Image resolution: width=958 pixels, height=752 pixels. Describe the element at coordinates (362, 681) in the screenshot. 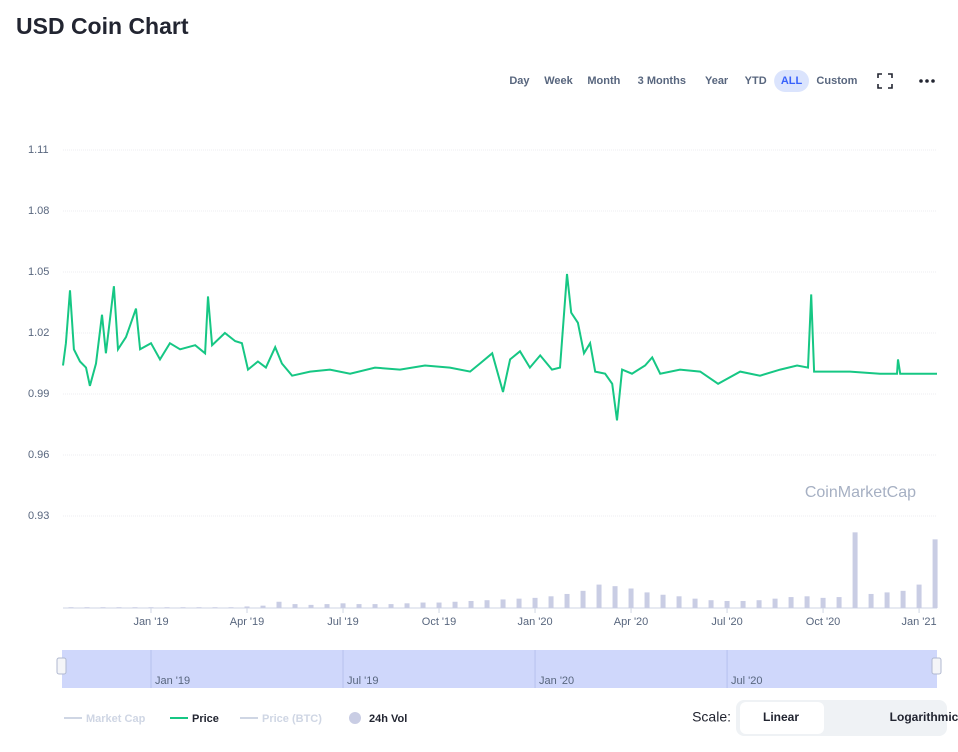

I see `navigator-tick-label: Jul '19` at that location.